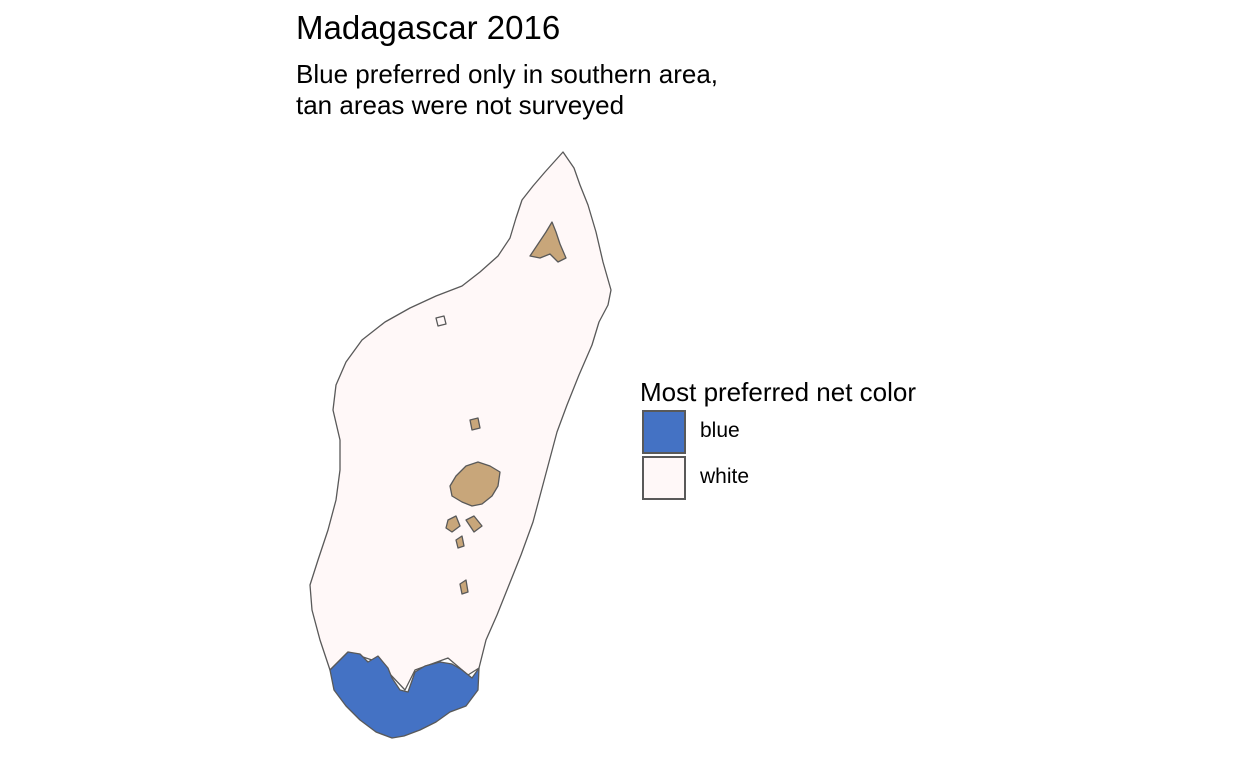  What do you see at coordinates (800, 479) in the screenshot?
I see `legend-item-white: white` at bounding box center [800, 479].